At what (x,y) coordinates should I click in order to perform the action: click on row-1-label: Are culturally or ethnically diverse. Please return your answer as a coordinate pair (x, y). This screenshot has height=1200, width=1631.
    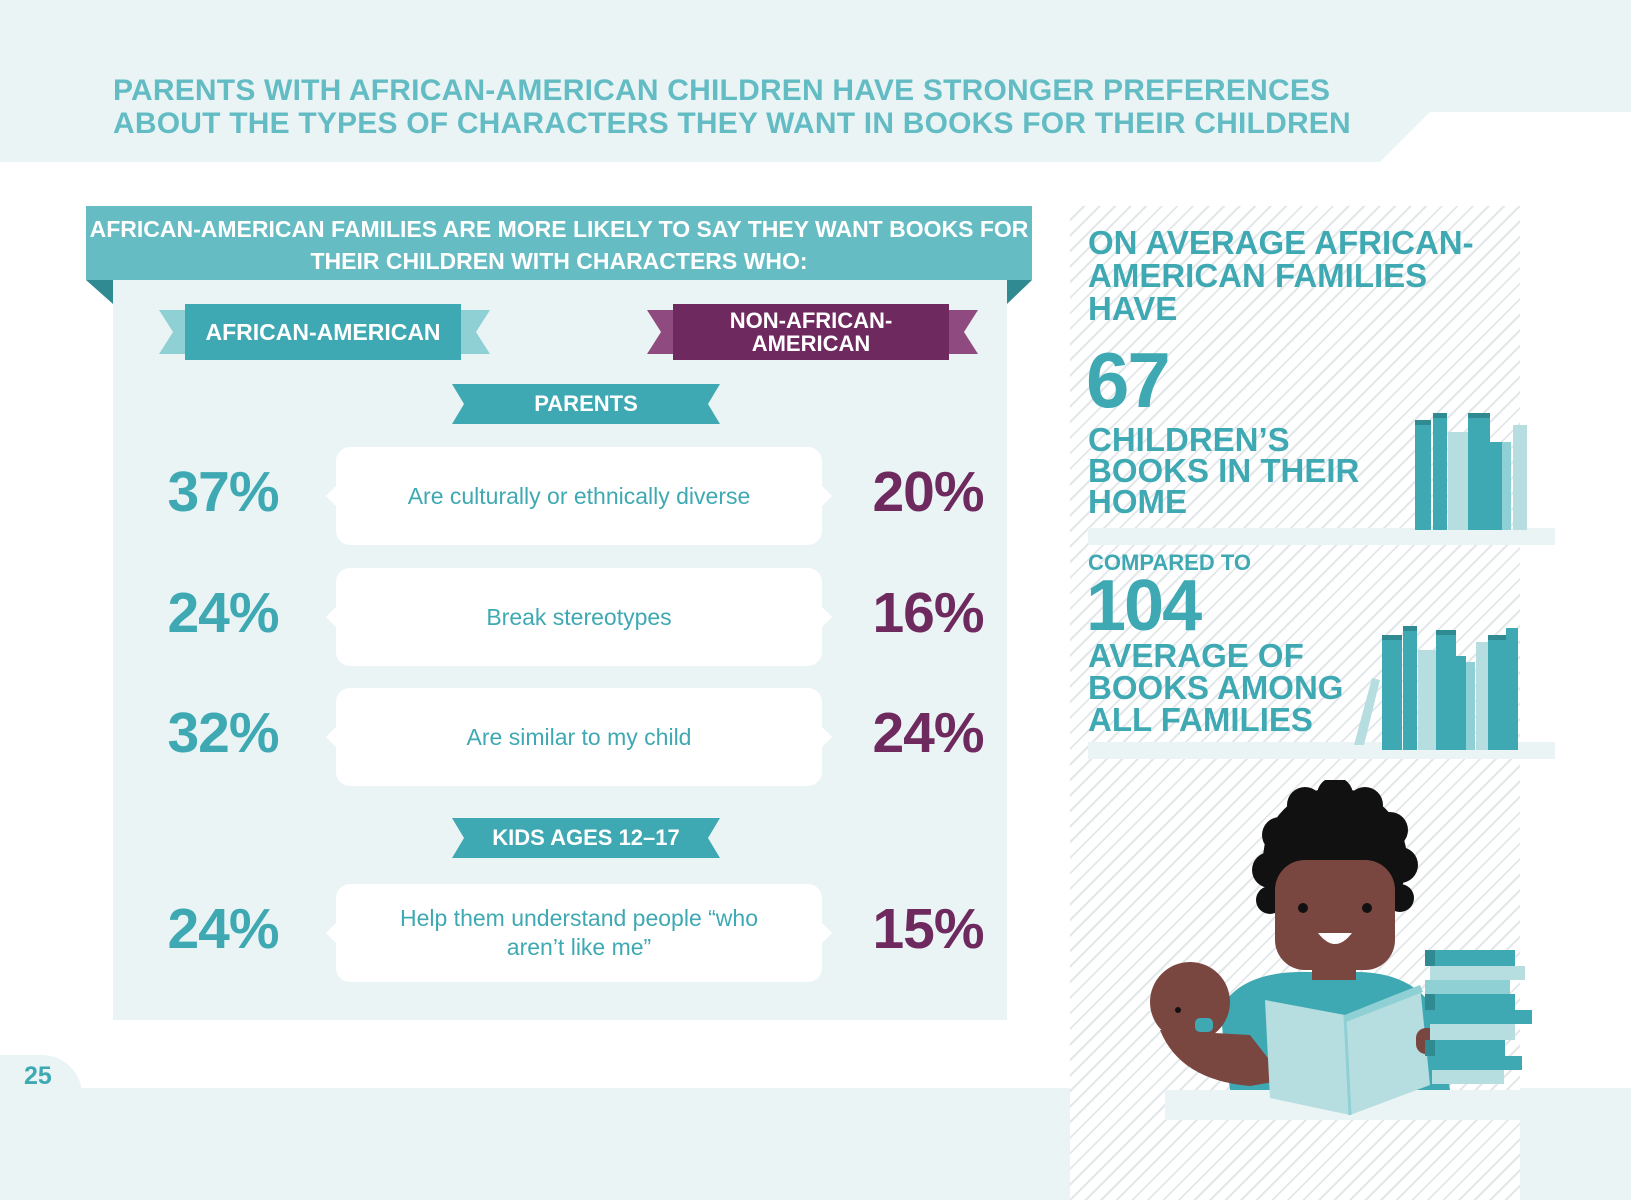
    Looking at the image, I should click on (579, 496).